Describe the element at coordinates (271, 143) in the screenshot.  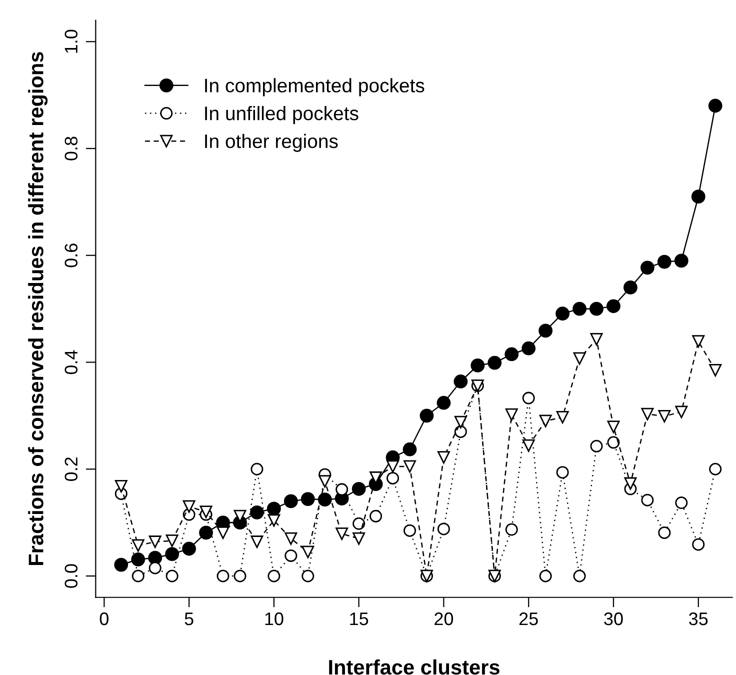
I see `legend-label: In other regions` at that location.